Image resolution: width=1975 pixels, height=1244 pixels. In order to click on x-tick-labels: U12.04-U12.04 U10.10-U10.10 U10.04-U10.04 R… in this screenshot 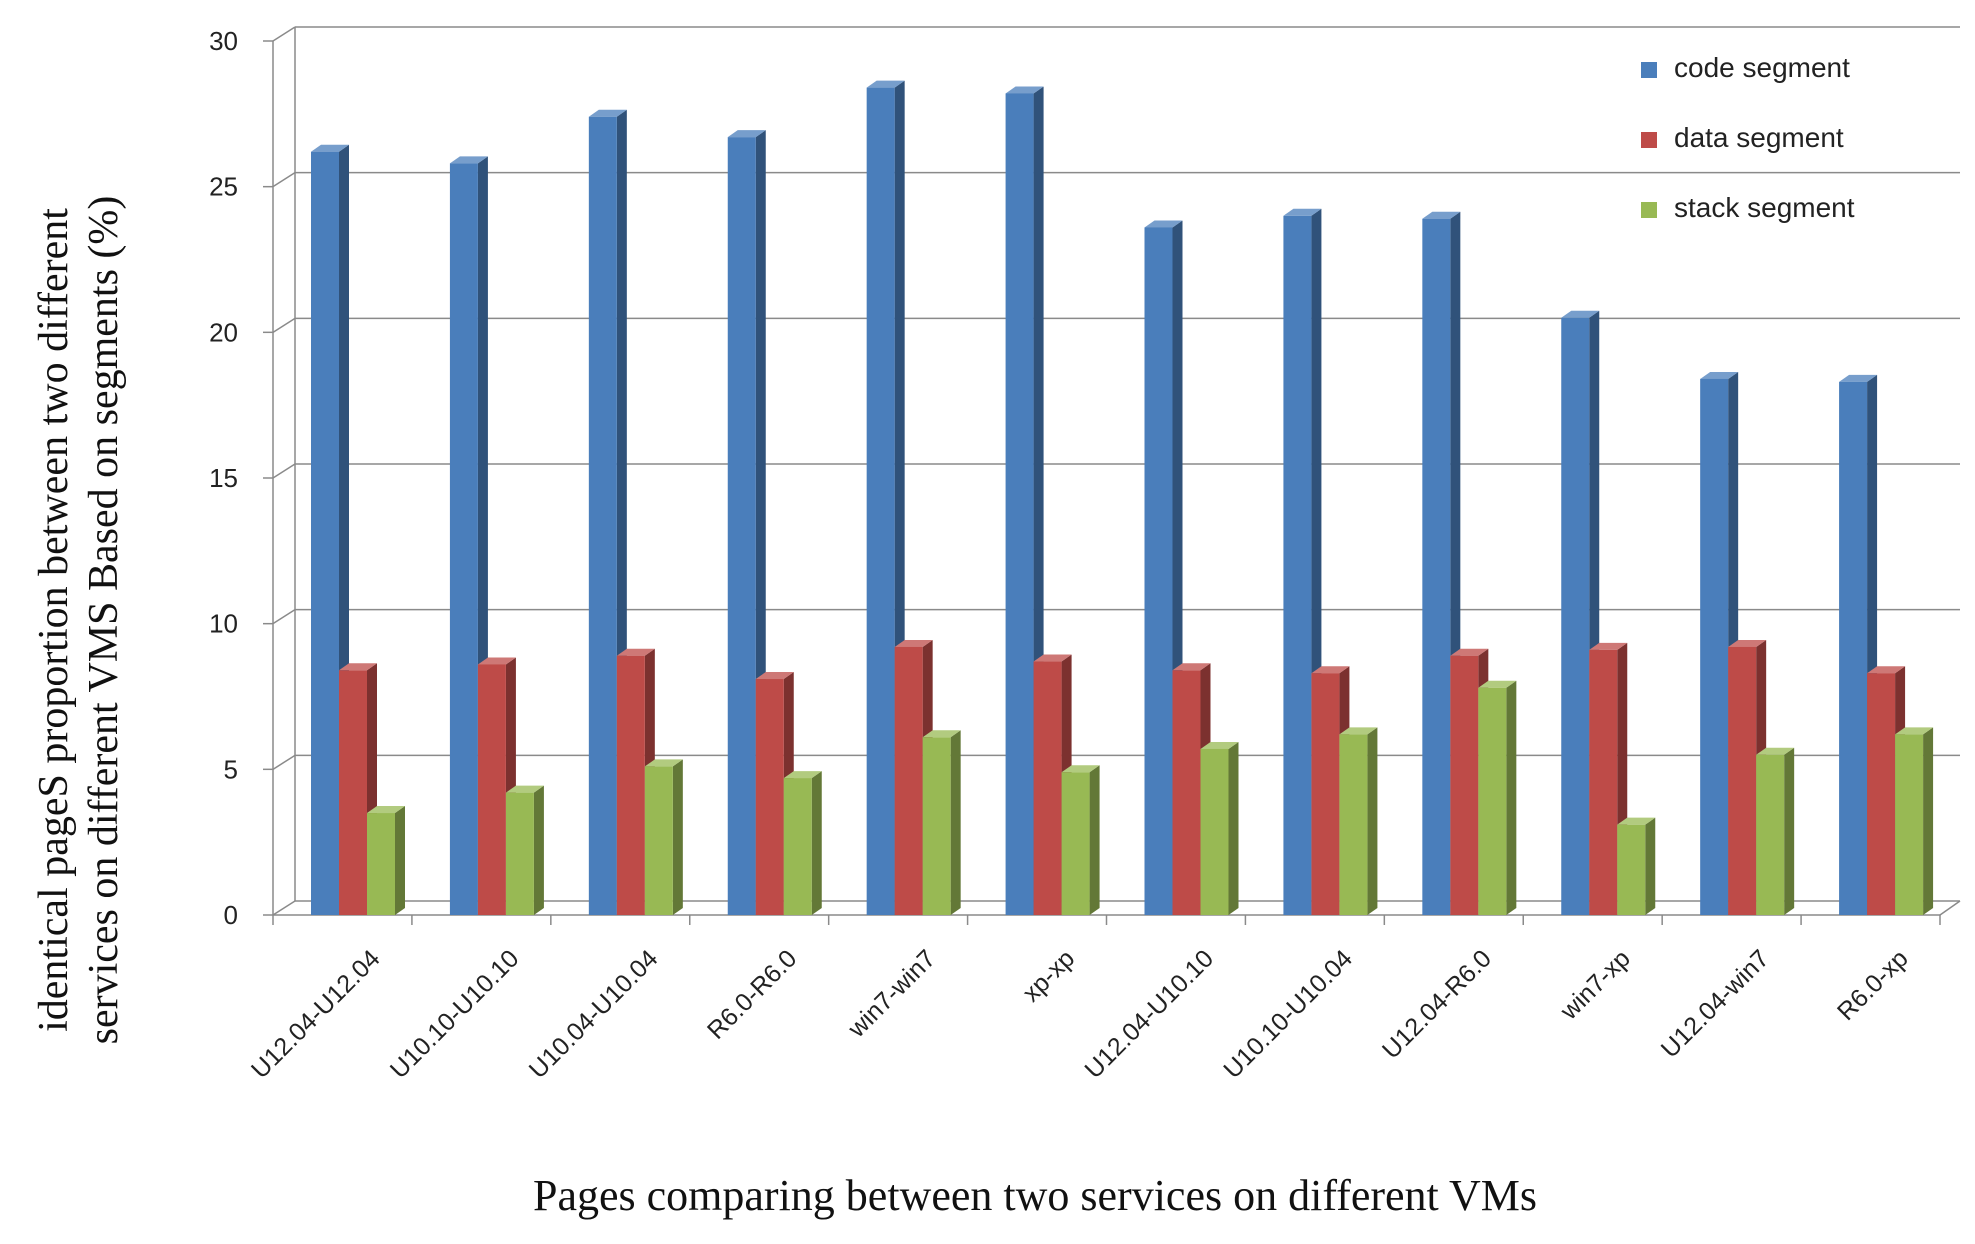, I will do `click(1080, 1014)`.